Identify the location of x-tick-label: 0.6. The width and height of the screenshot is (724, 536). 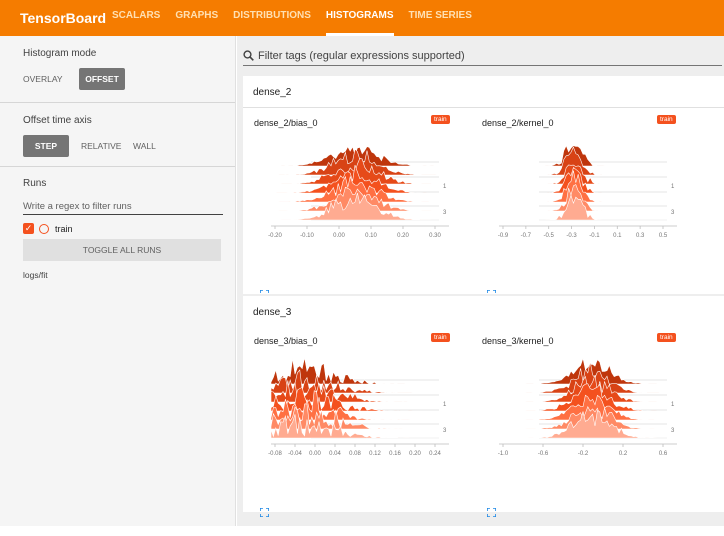
(663, 454).